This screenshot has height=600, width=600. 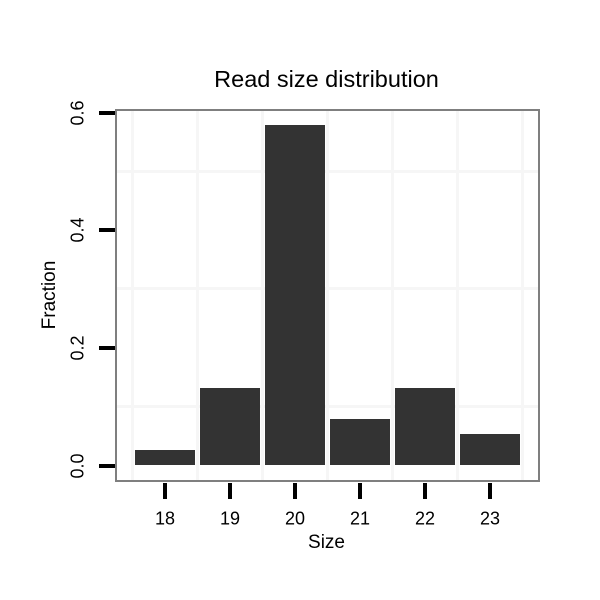 What do you see at coordinates (425, 518) in the screenshot?
I see `x-tick-label: 22` at bounding box center [425, 518].